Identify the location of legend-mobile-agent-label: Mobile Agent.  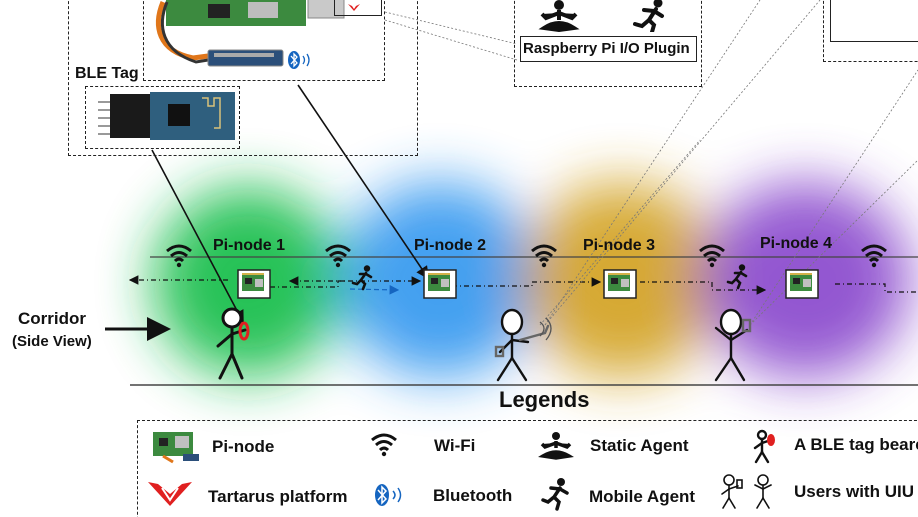
(642, 496).